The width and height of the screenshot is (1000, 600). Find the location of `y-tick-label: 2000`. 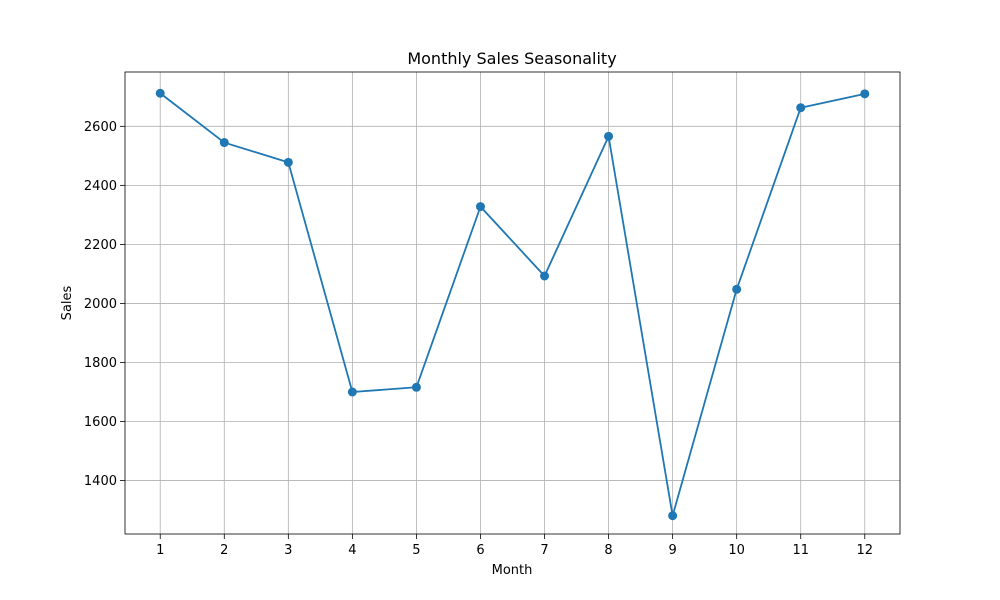

y-tick-label: 2000 is located at coordinates (100, 304).